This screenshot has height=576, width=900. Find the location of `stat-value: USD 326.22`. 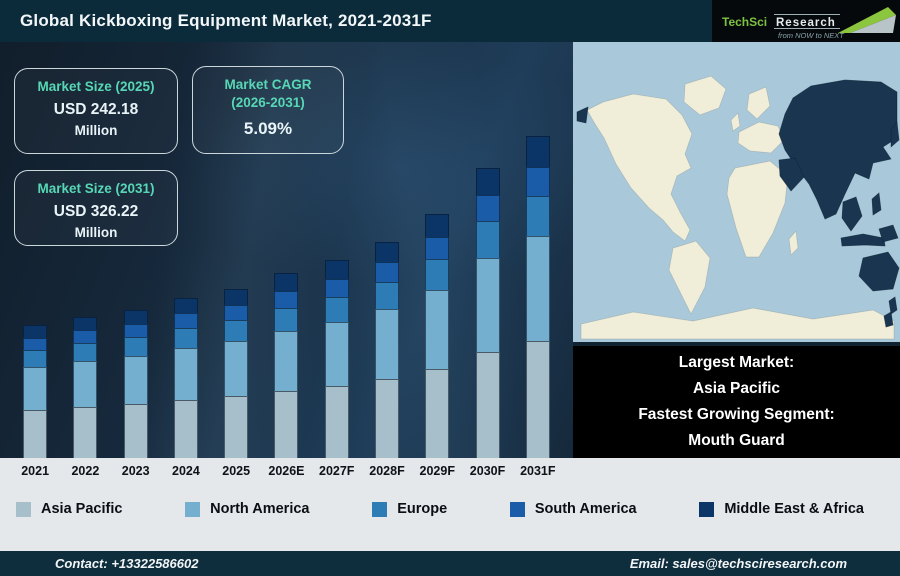

stat-value: USD 326.22 is located at coordinates (96, 212).